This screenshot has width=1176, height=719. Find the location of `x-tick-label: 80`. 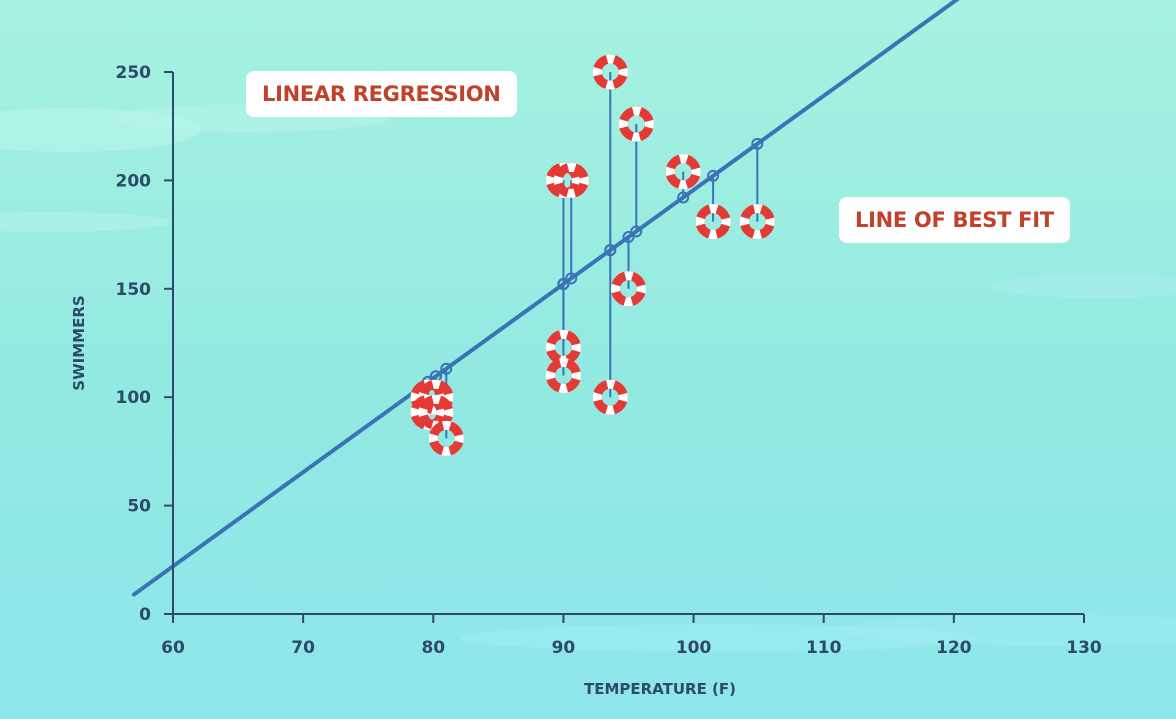

x-tick-label: 80 is located at coordinates (433, 648).